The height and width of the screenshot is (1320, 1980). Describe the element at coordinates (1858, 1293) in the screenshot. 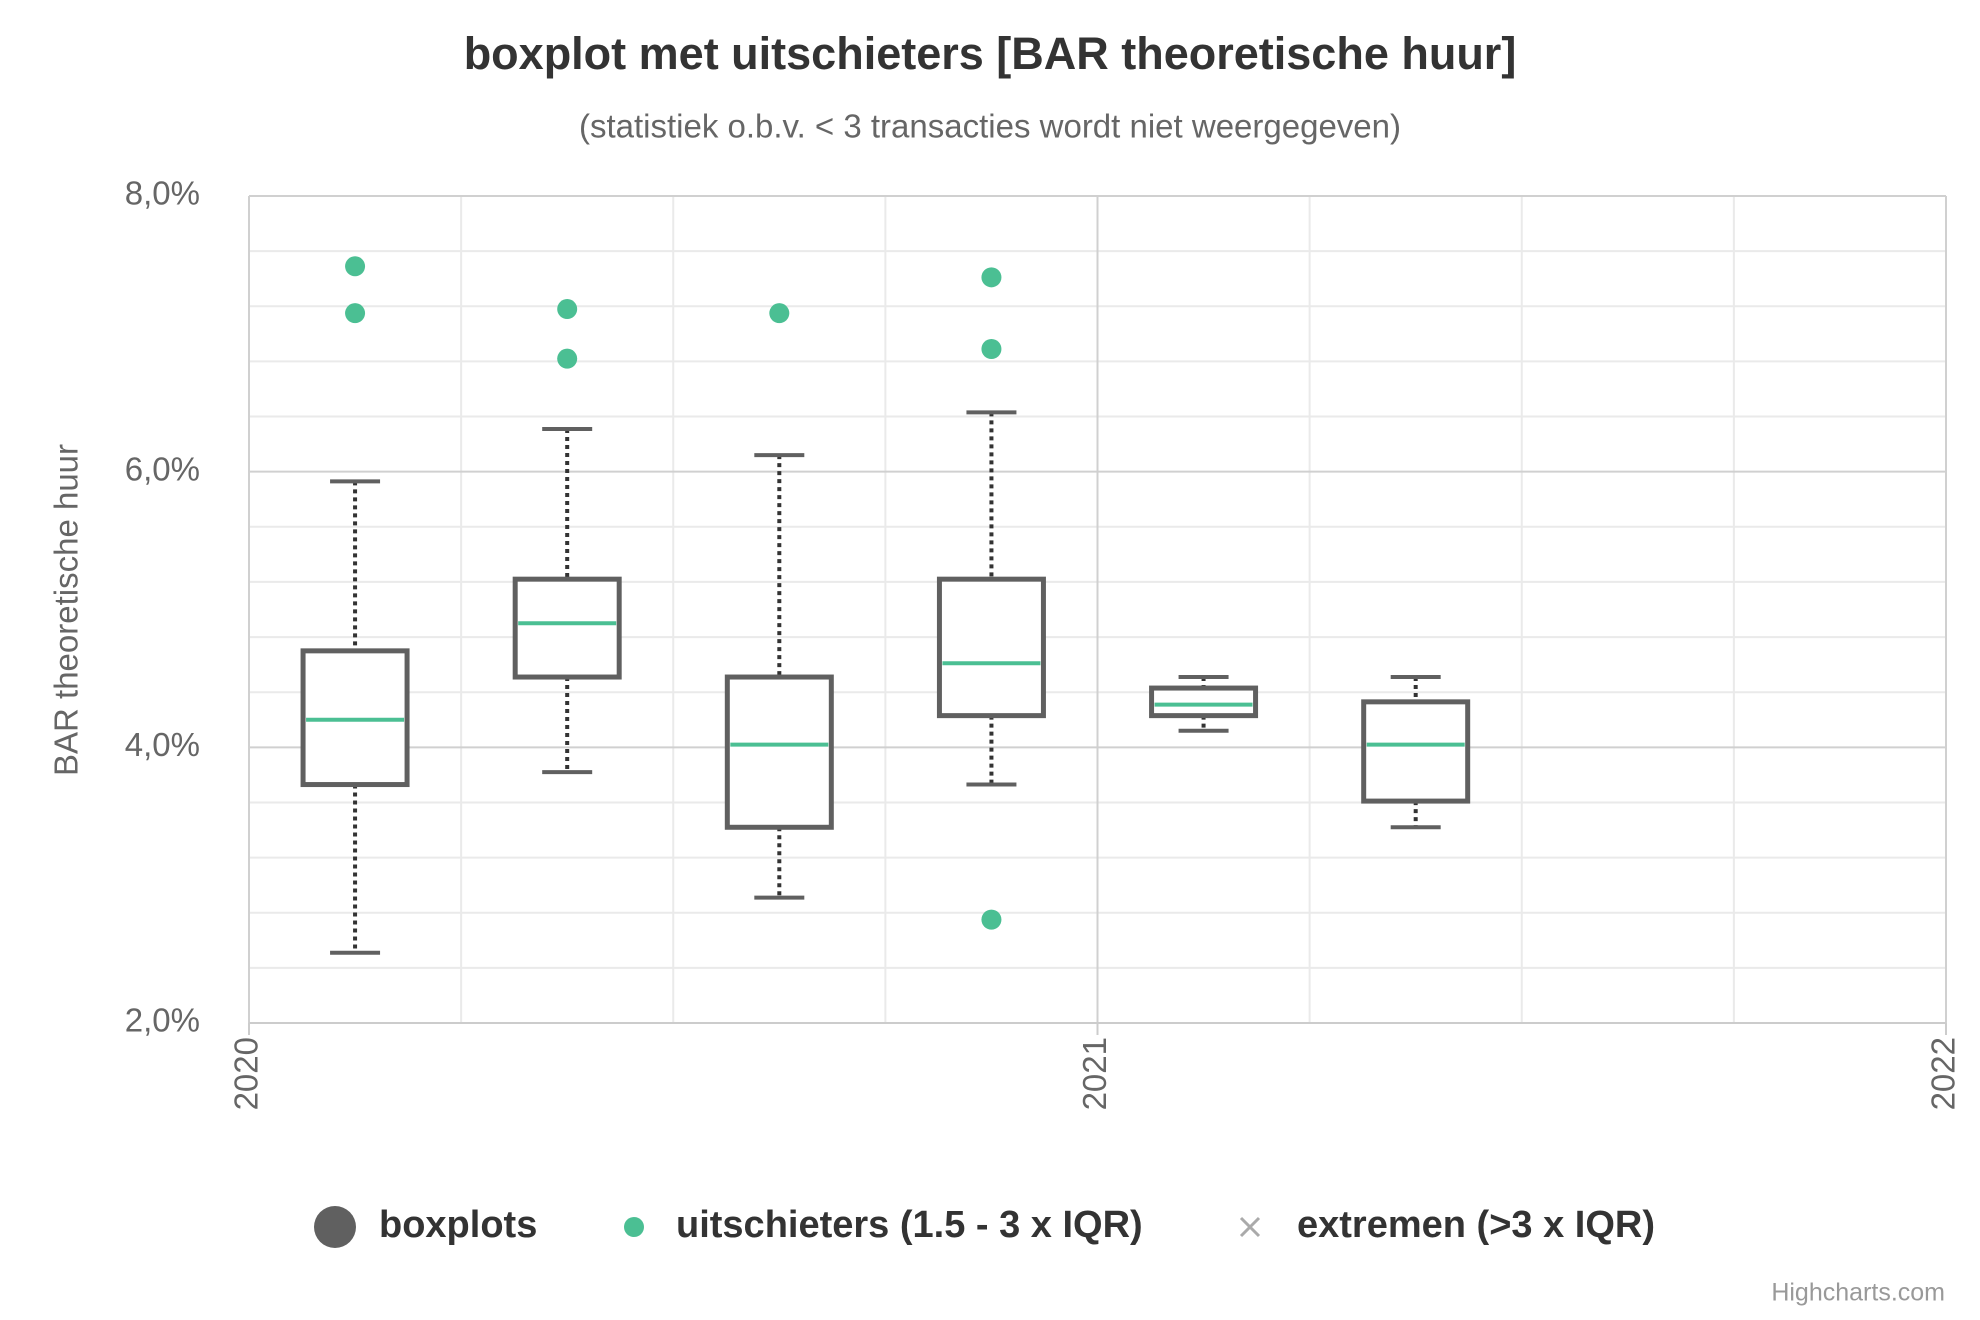

I see `credits: Highcharts.com` at that location.